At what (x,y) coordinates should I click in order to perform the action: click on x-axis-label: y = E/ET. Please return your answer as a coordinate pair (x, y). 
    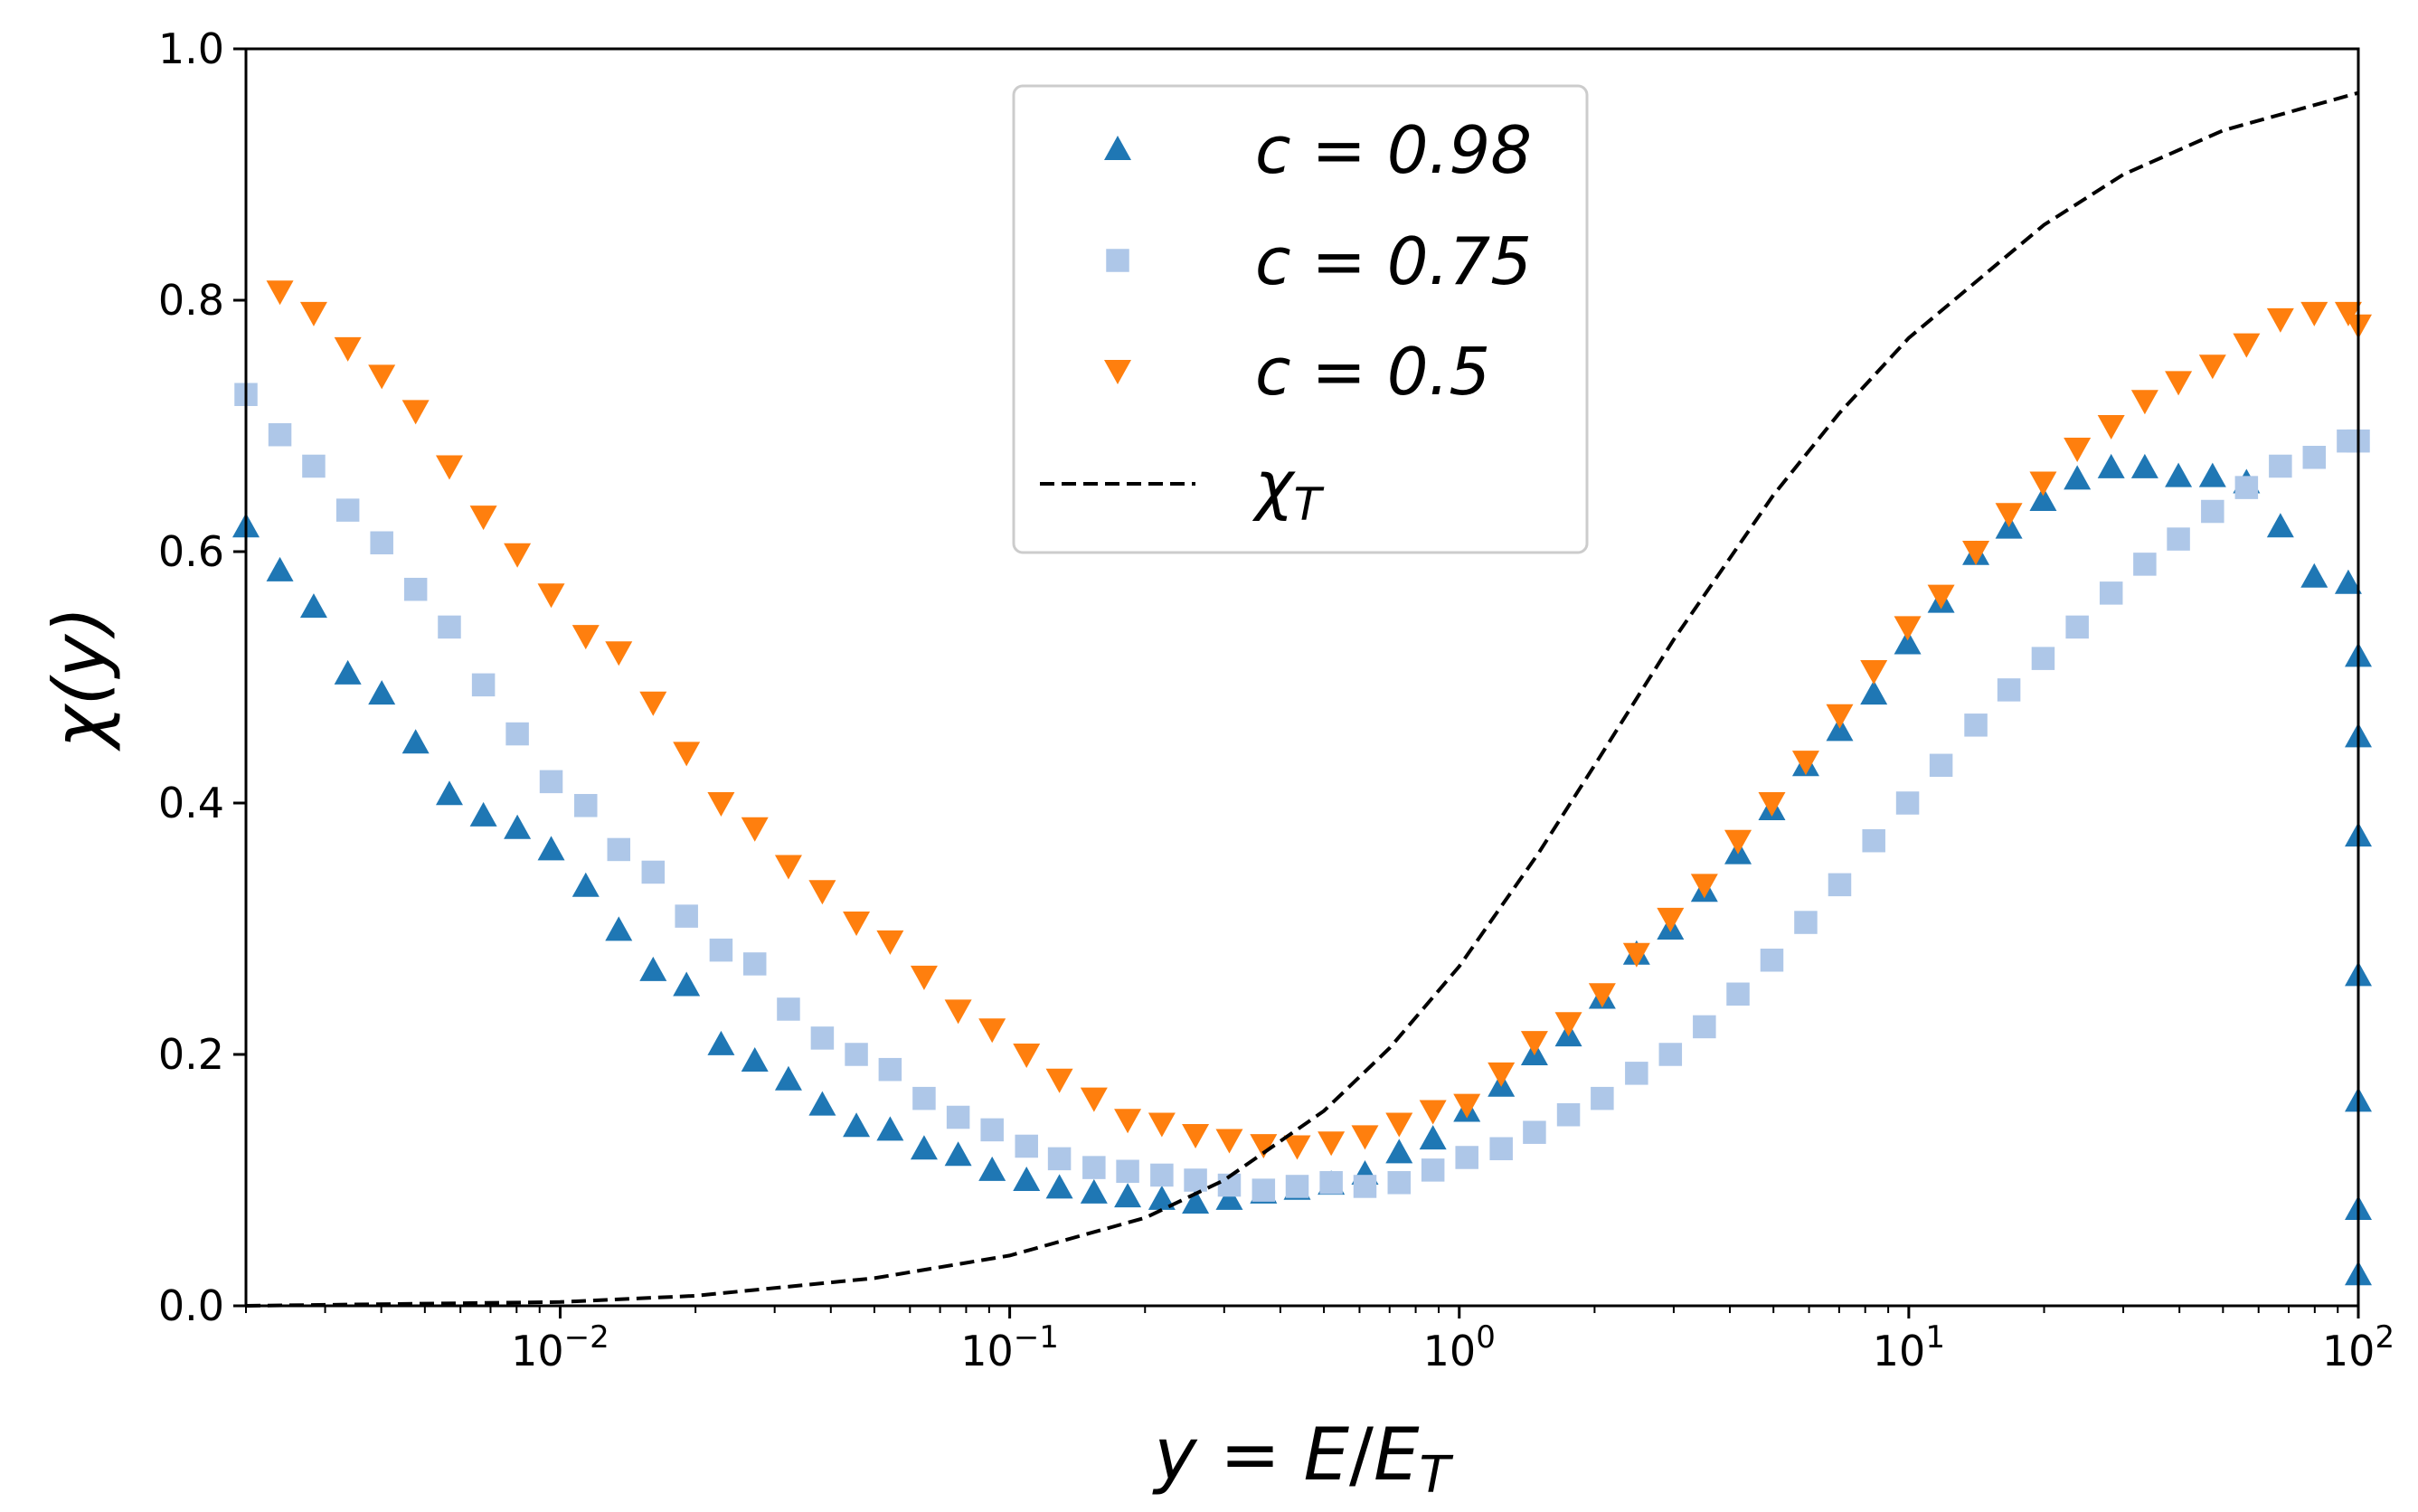
    Looking at the image, I should click on (1303, 1459).